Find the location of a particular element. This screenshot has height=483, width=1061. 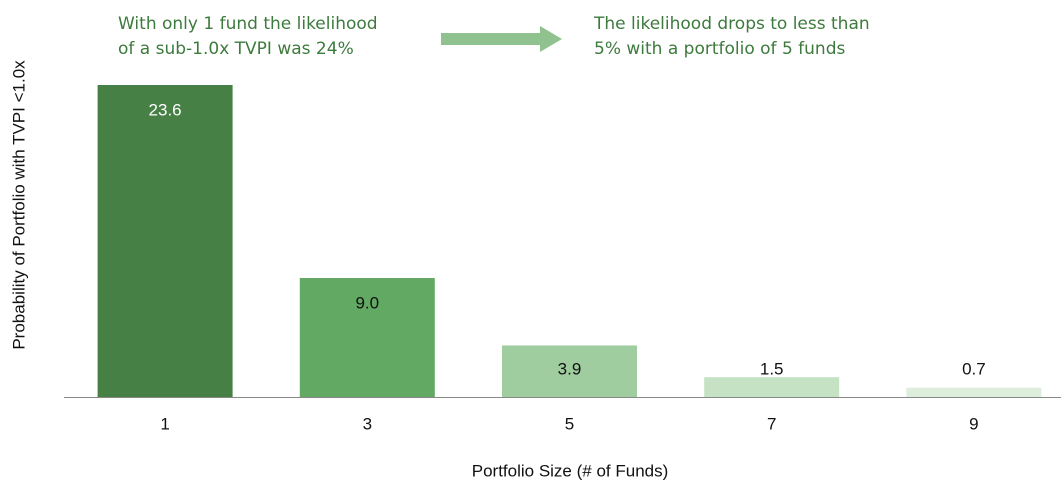

x-tick-label: 3 is located at coordinates (367, 423).